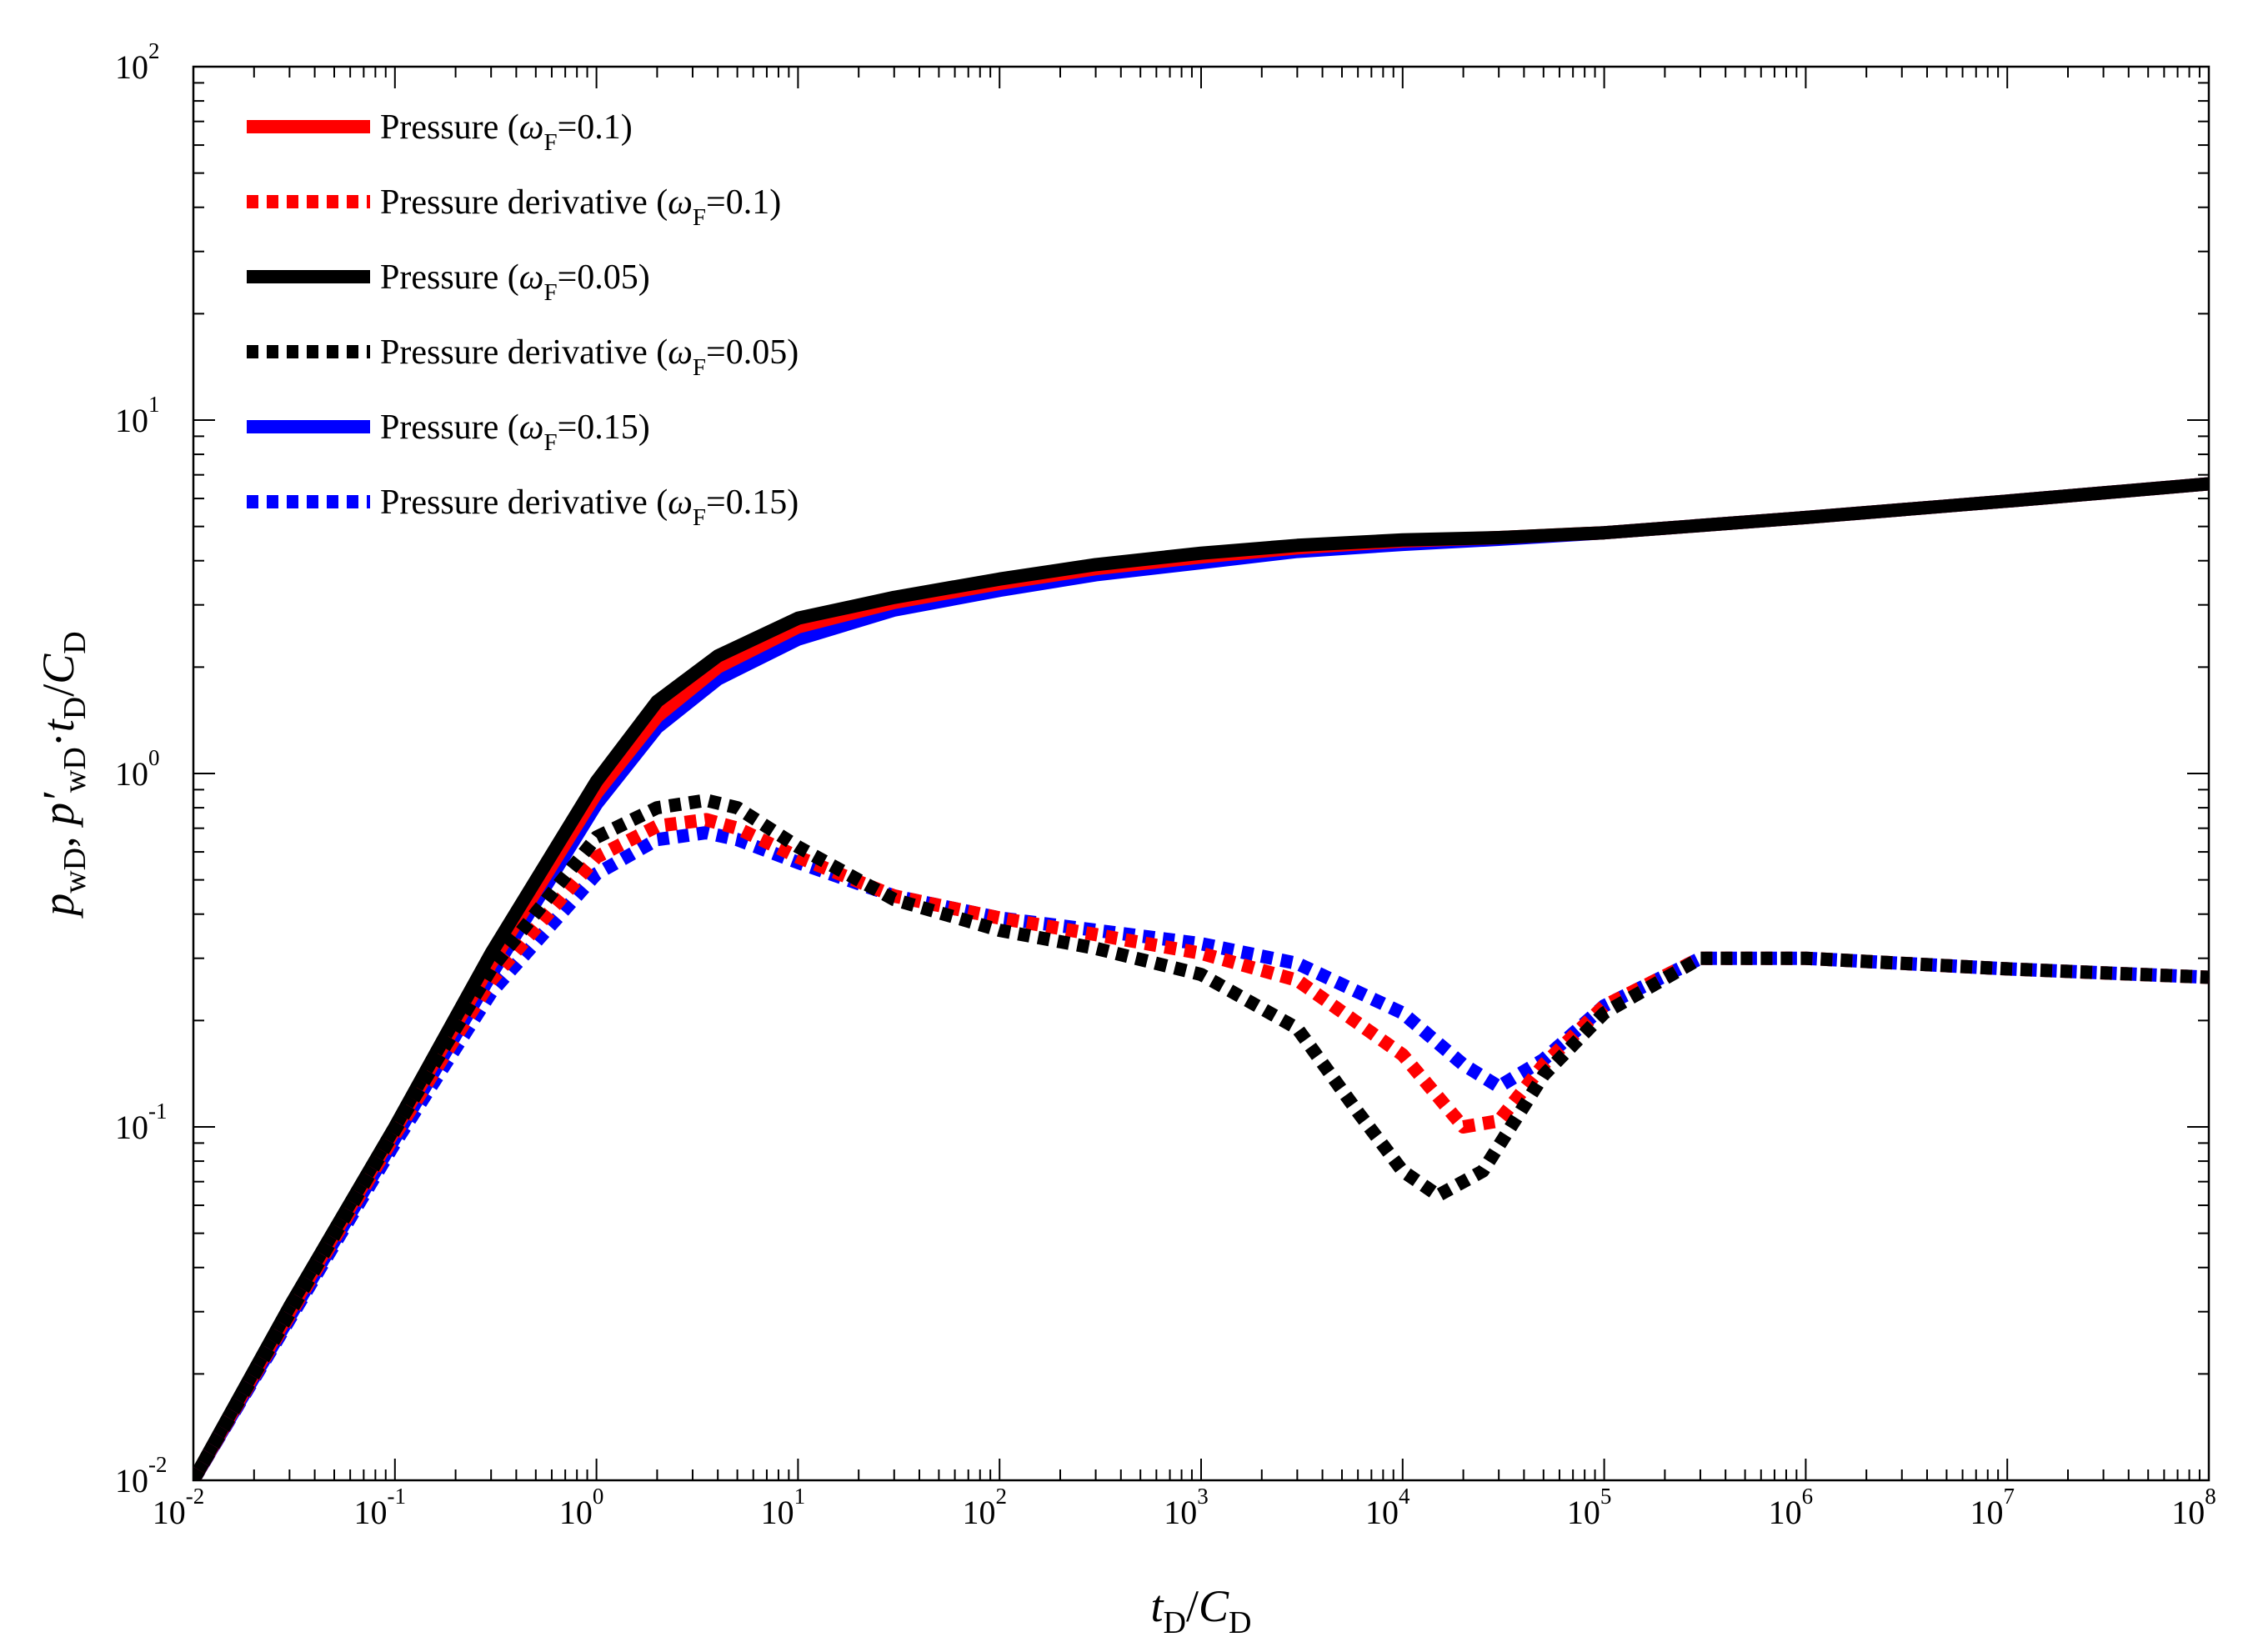  I want to click on x-tick-label: 10³, so click(1186, 1507).